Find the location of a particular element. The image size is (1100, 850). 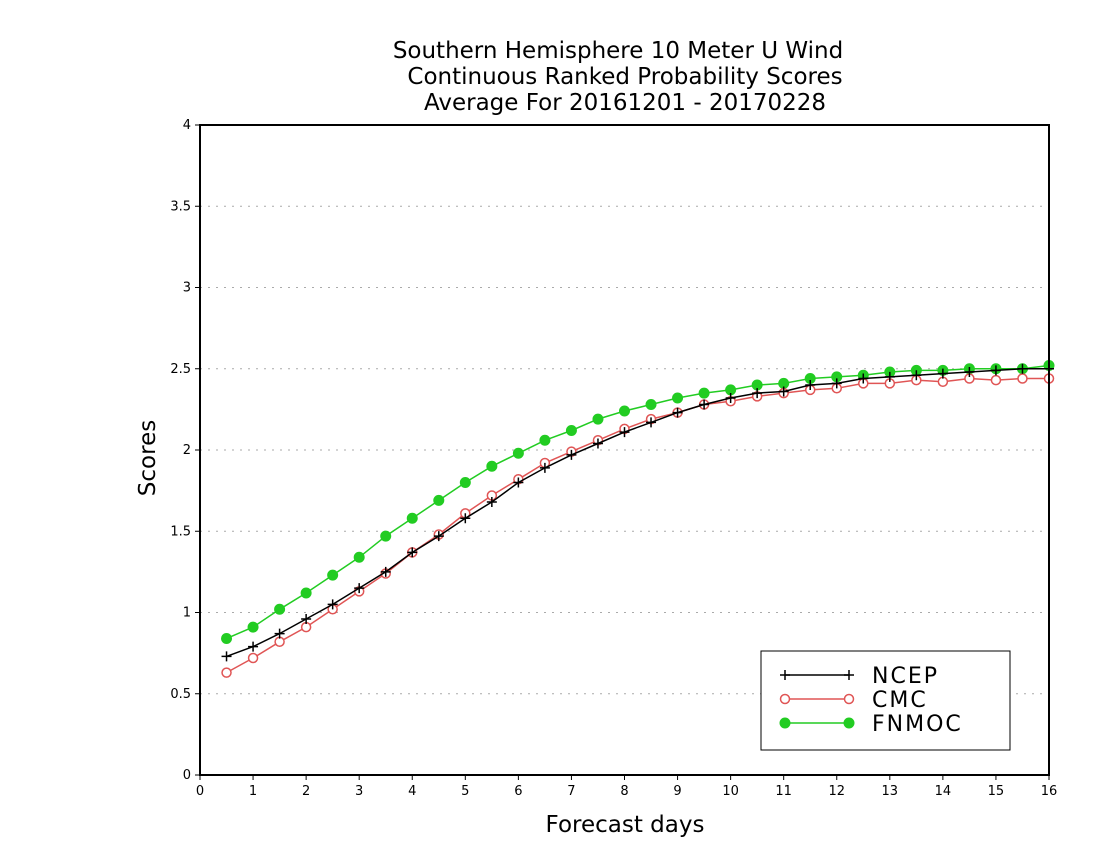

y-tick-label: 3 is located at coordinates (187, 288).